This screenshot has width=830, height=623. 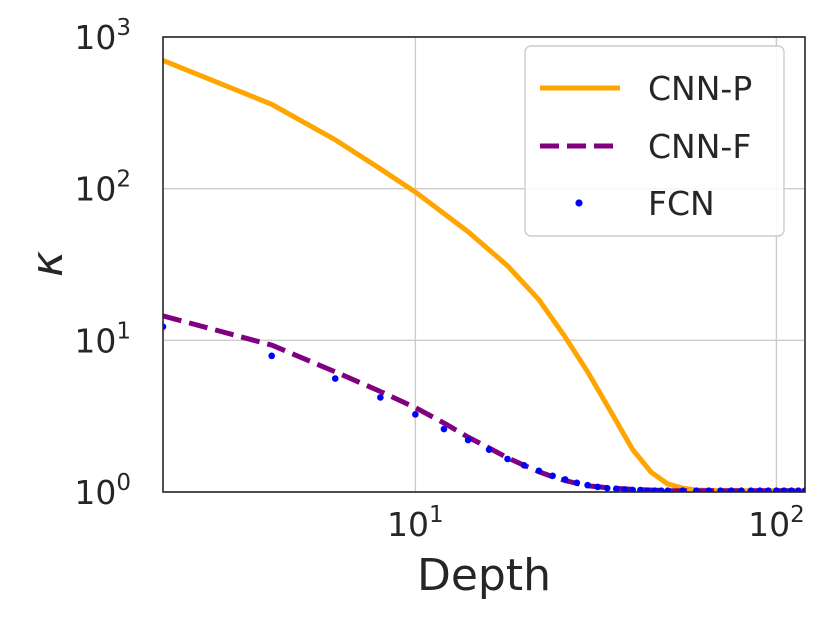 I want to click on y-tick-label: 101, so click(x=102, y=339).